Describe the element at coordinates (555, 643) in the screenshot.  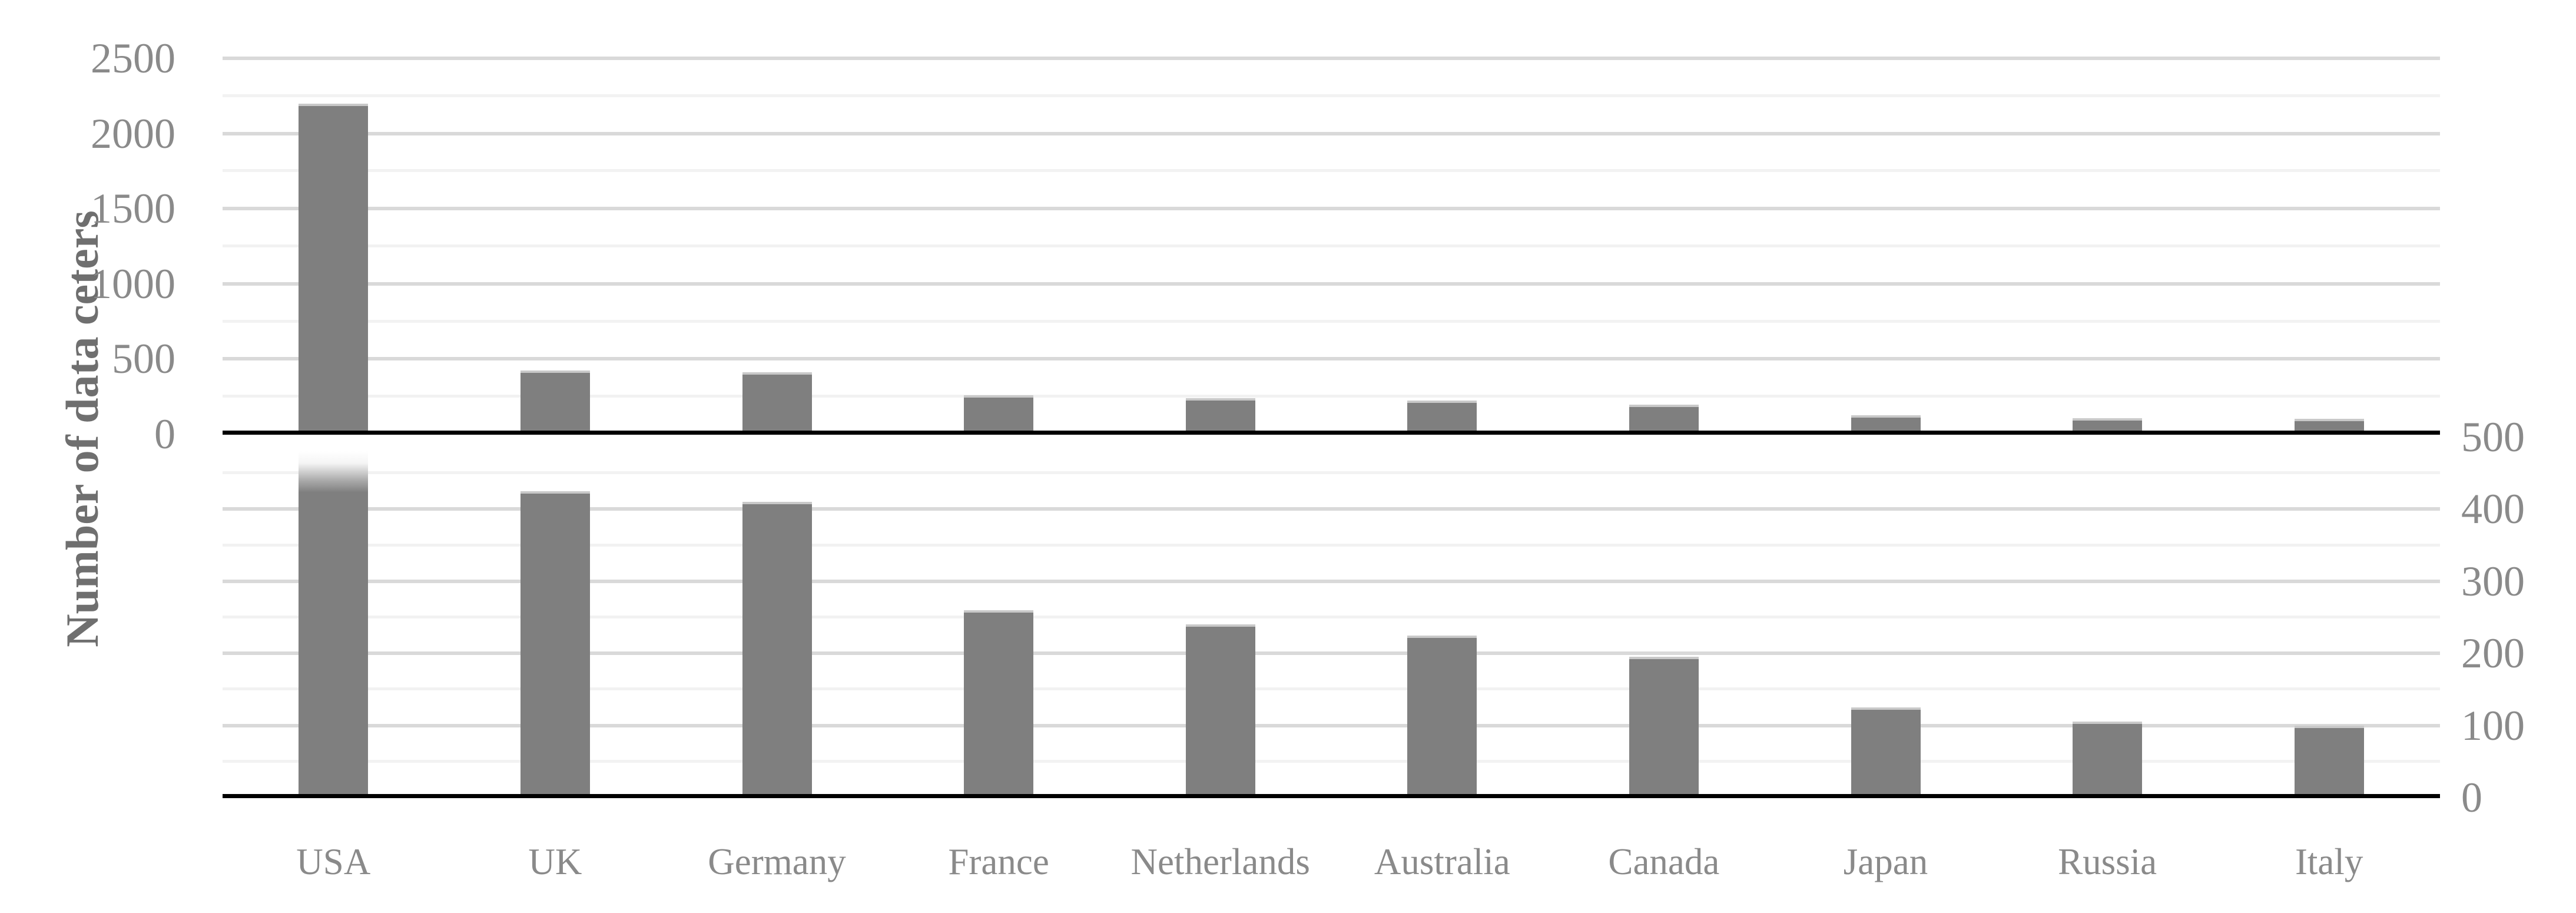
I see `bar-bottom-uk` at that location.